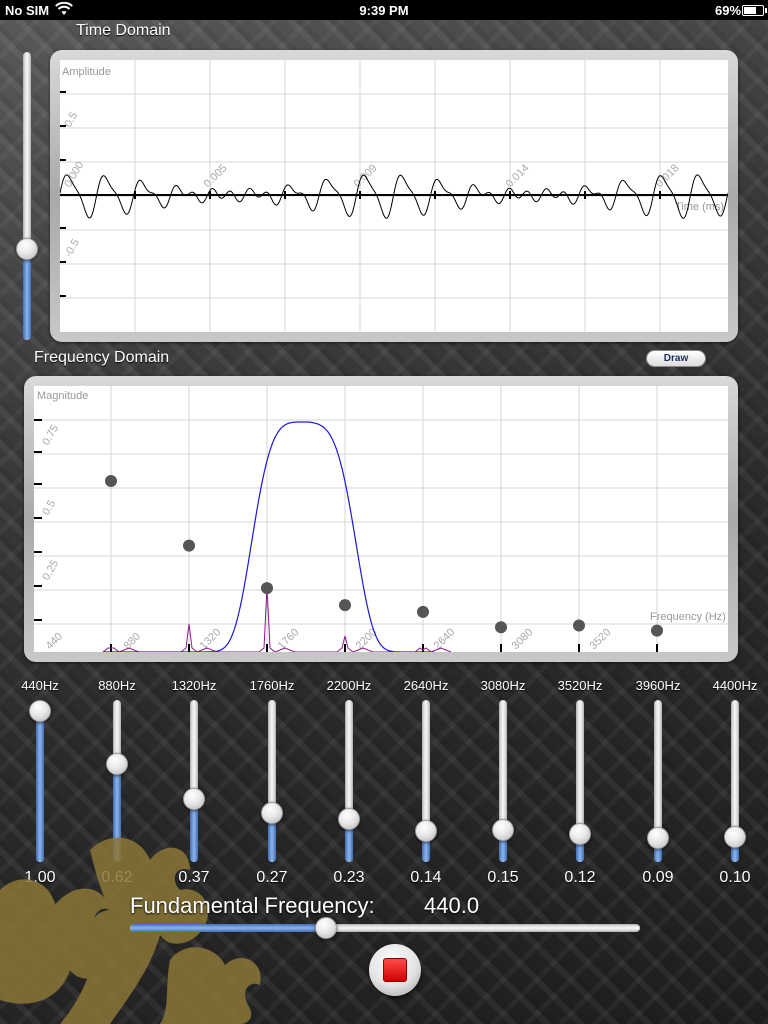  Describe the element at coordinates (658, 685) in the screenshot. I see `harmonic-frequency-label: 3960Hz` at that location.